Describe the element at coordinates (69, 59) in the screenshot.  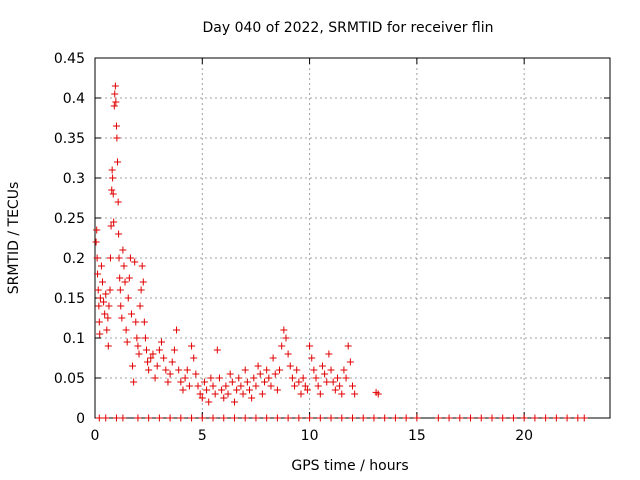
I see `y-tick-label: 0.45` at that location.